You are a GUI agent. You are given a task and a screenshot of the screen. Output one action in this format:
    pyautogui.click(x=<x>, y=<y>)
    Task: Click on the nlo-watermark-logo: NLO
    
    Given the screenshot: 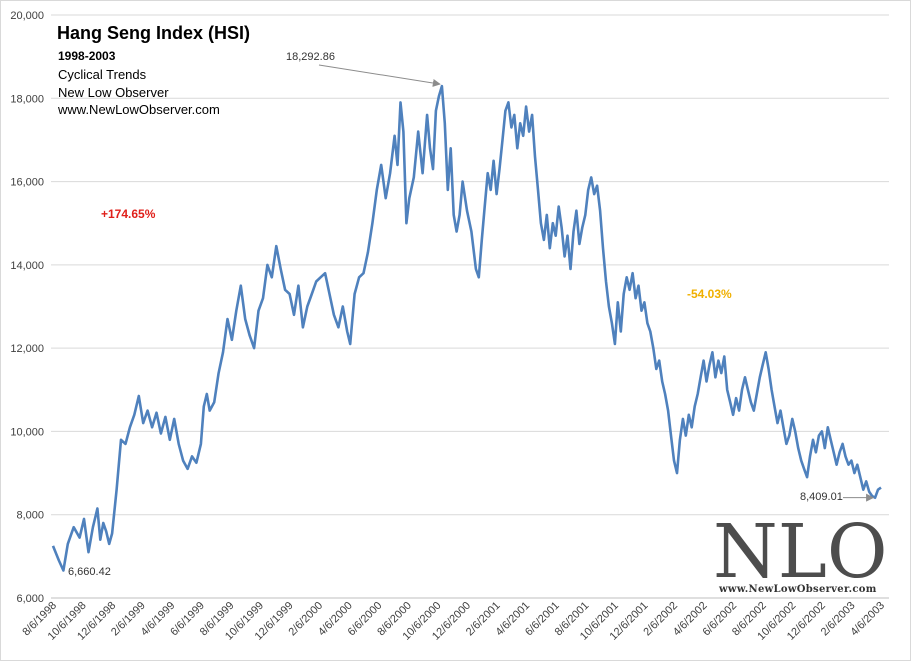 What is the action you would take?
    pyautogui.click(x=800, y=552)
    